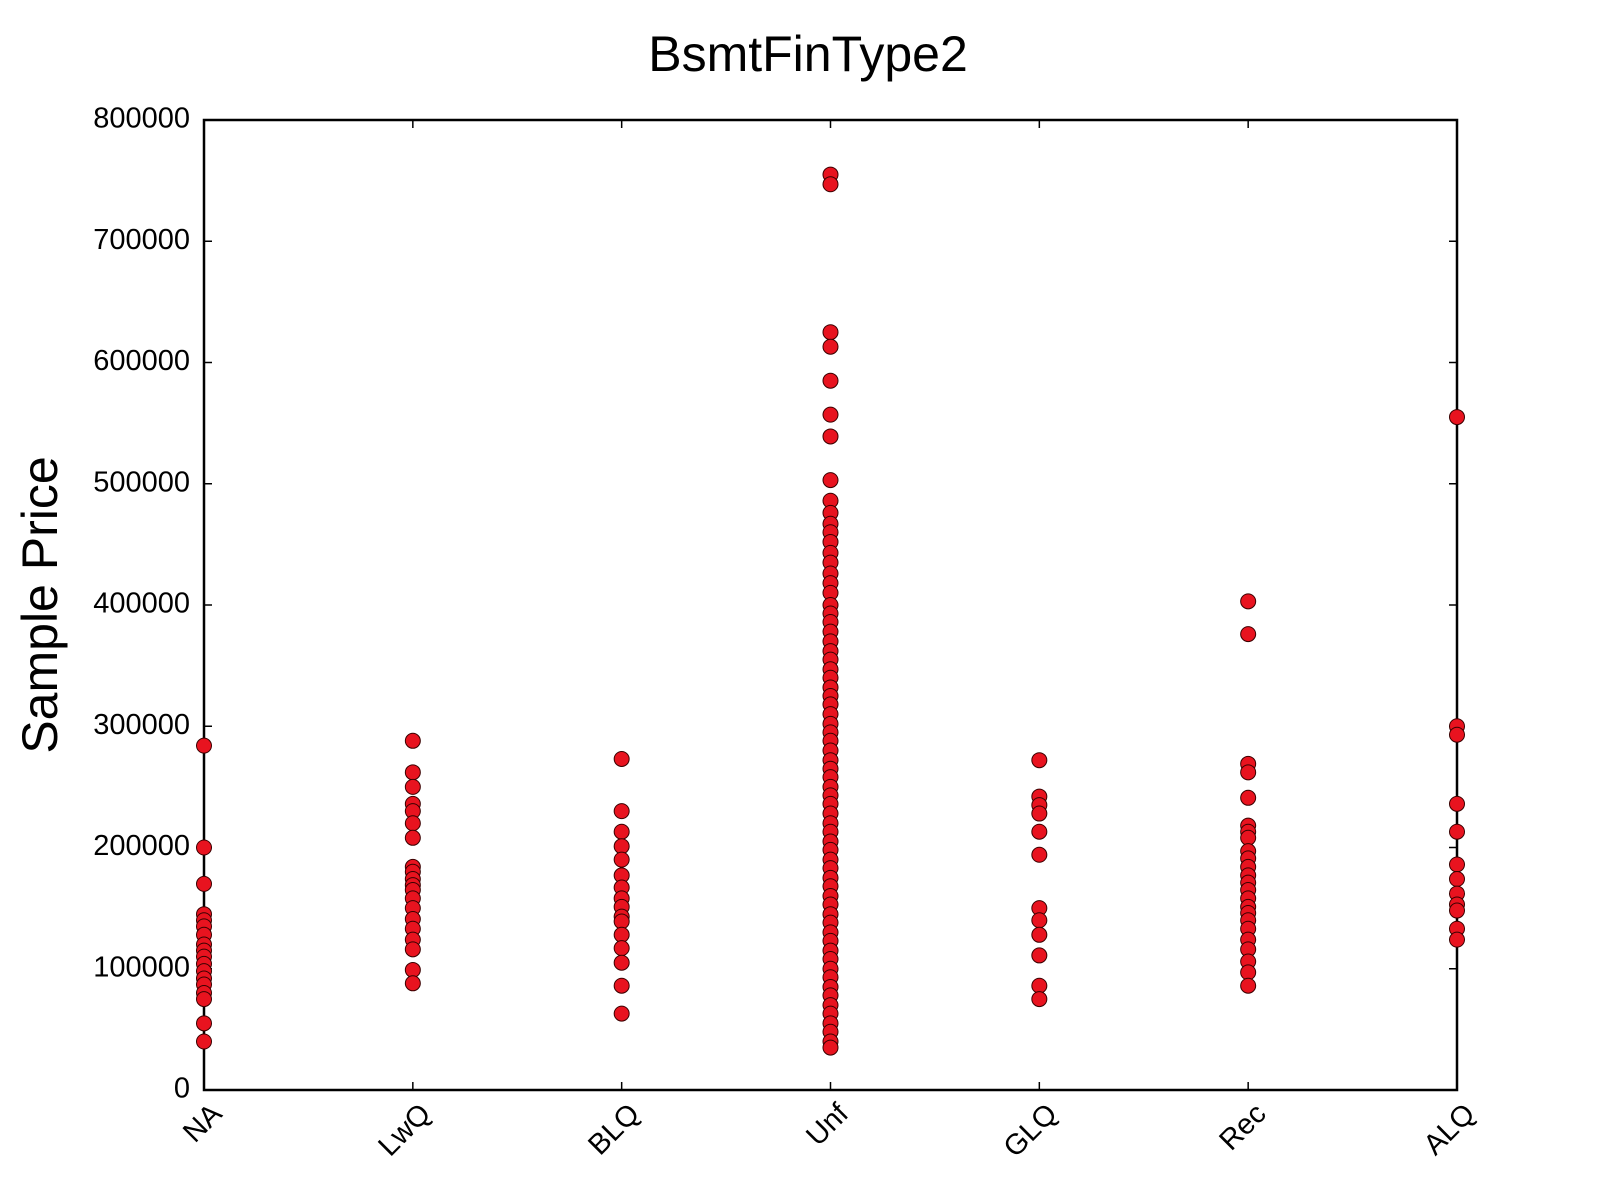 This screenshot has width=1600, height=1200. Describe the element at coordinates (1031, 1131) in the screenshot. I see `x-tick-label: GLQ` at that location.